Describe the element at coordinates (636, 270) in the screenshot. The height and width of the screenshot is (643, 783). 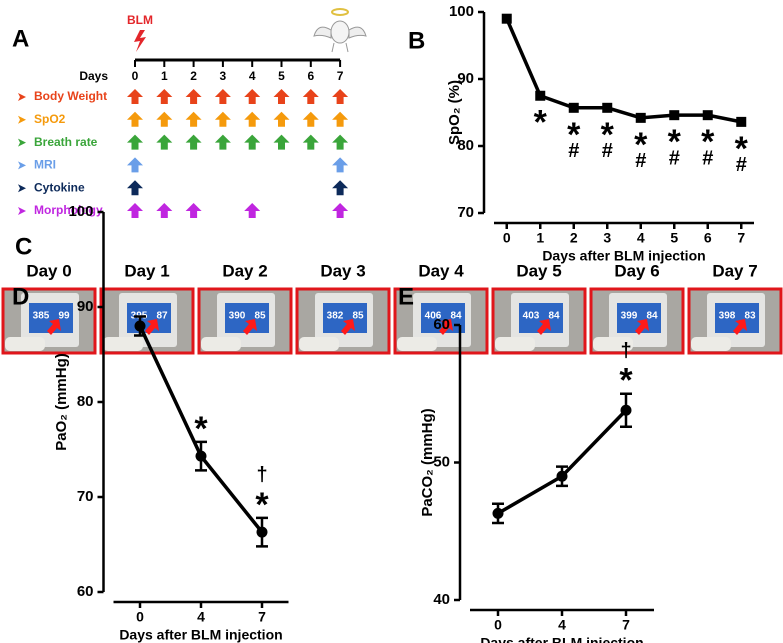
I see `frame-title: Day 6` at that location.